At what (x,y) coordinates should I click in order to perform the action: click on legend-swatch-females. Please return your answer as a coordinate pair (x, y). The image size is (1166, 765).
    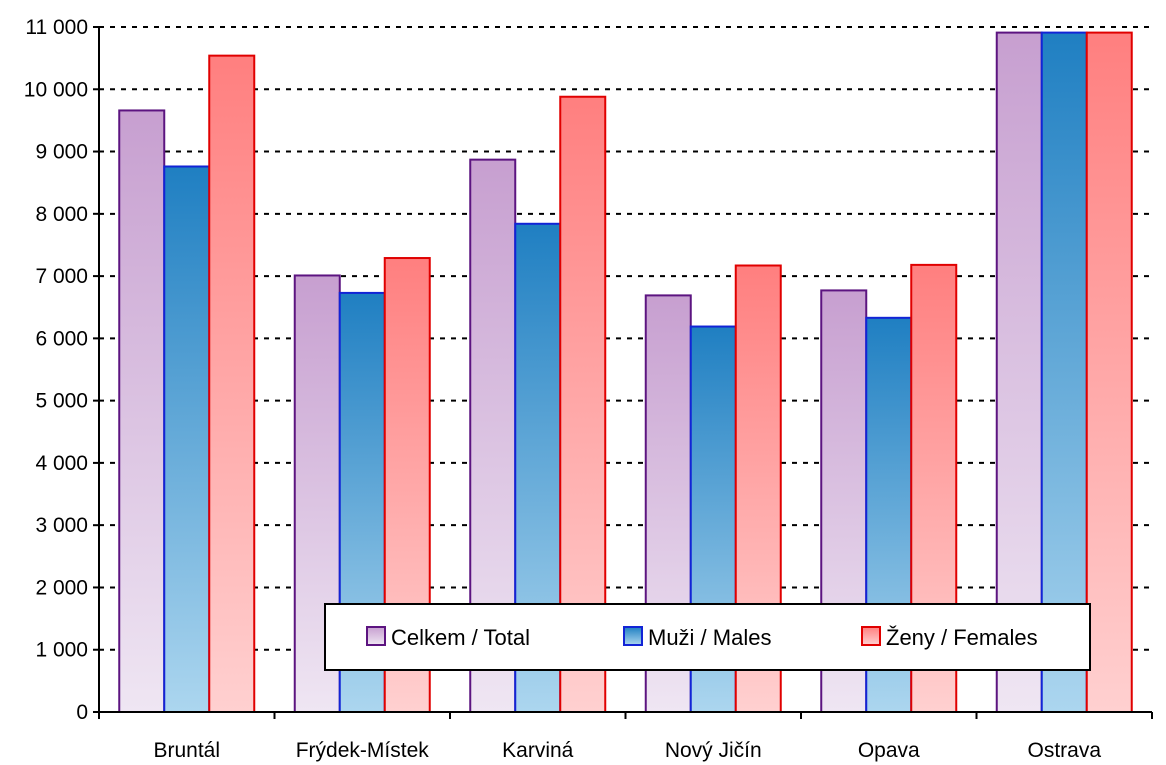
    Looking at the image, I should click on (871, 636).